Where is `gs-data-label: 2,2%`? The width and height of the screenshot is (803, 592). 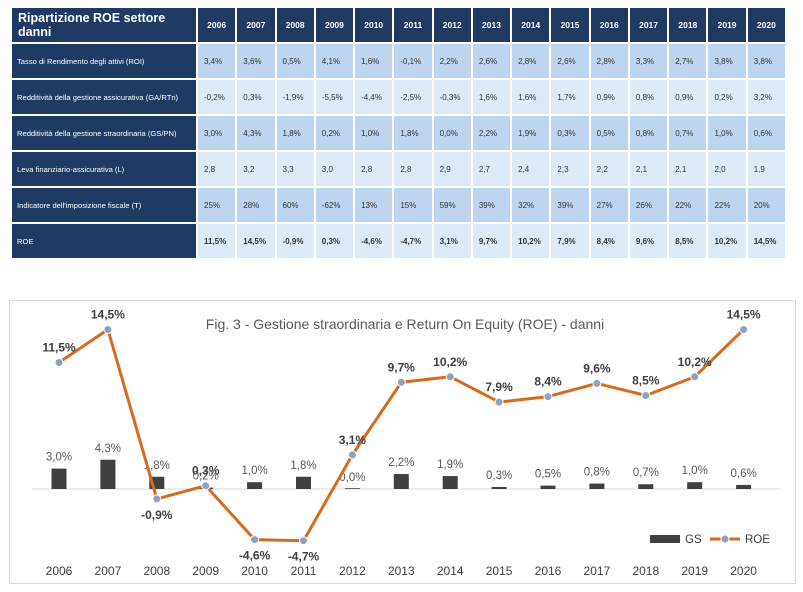
gs-data-label: 2,2% is located at coordinates (401, 463).